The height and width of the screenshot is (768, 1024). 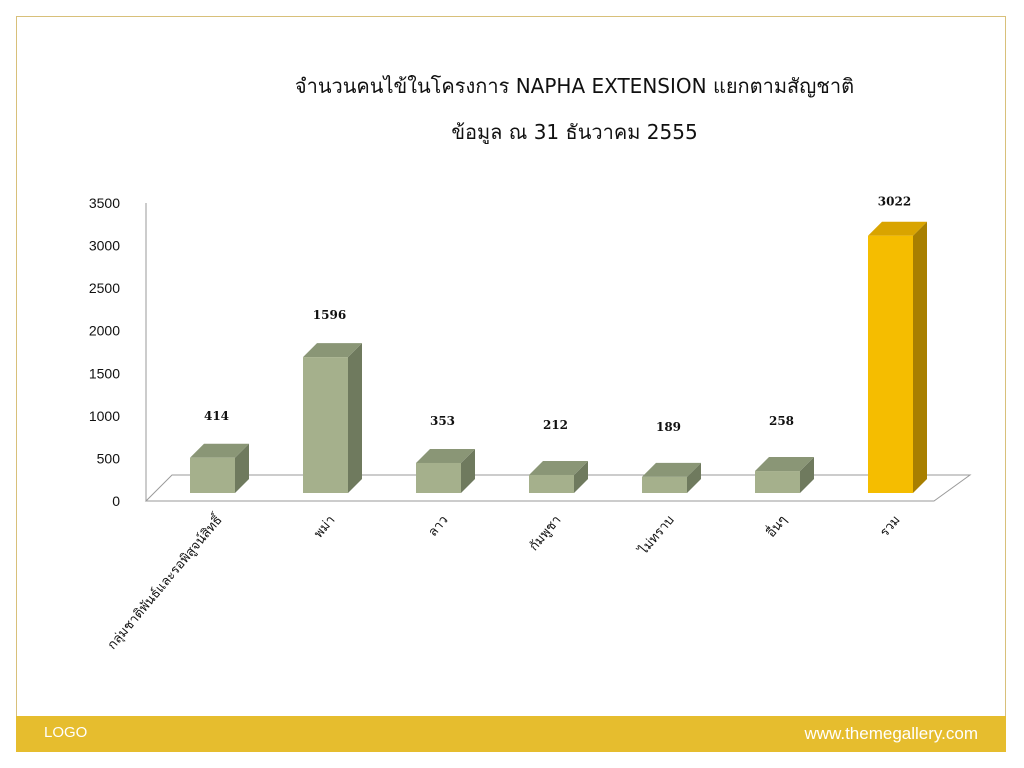 I want to click on y-tick-label: 3000, so click(x=104, y=246).